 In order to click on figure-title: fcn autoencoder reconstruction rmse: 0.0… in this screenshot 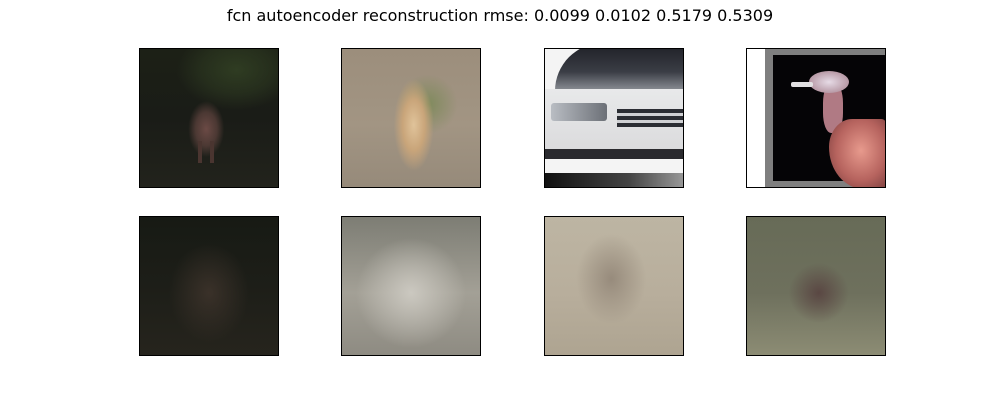, I will do `click(500, 15)`.